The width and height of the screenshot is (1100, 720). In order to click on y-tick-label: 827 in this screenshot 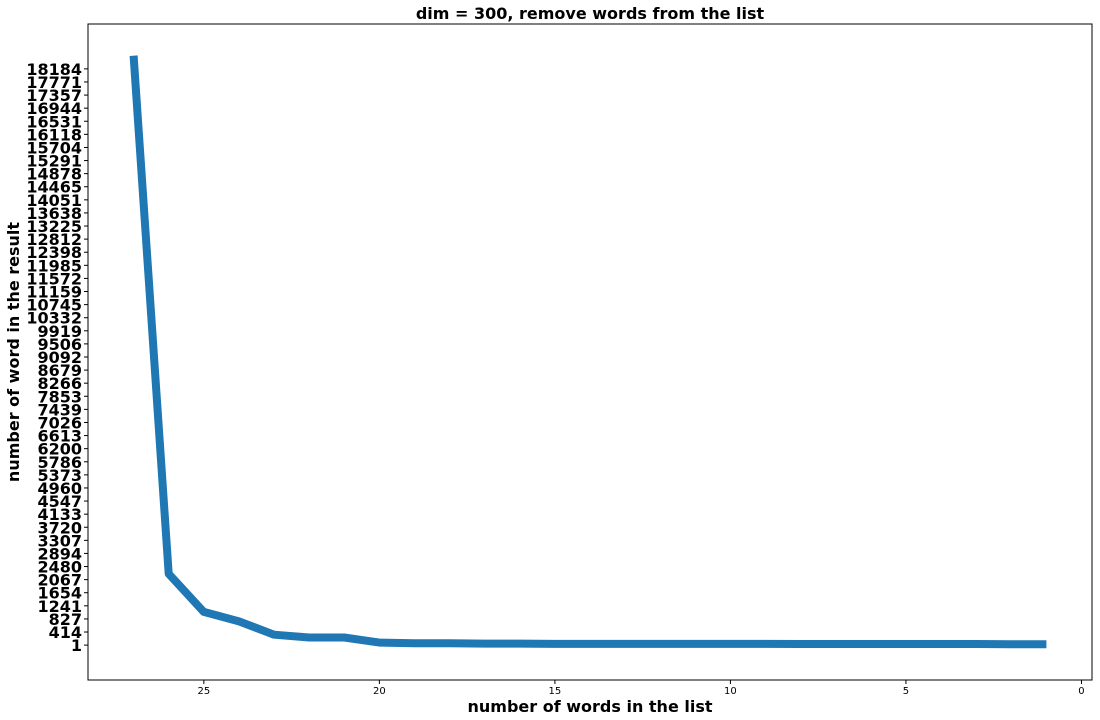, I will do `click(65, 619)`.